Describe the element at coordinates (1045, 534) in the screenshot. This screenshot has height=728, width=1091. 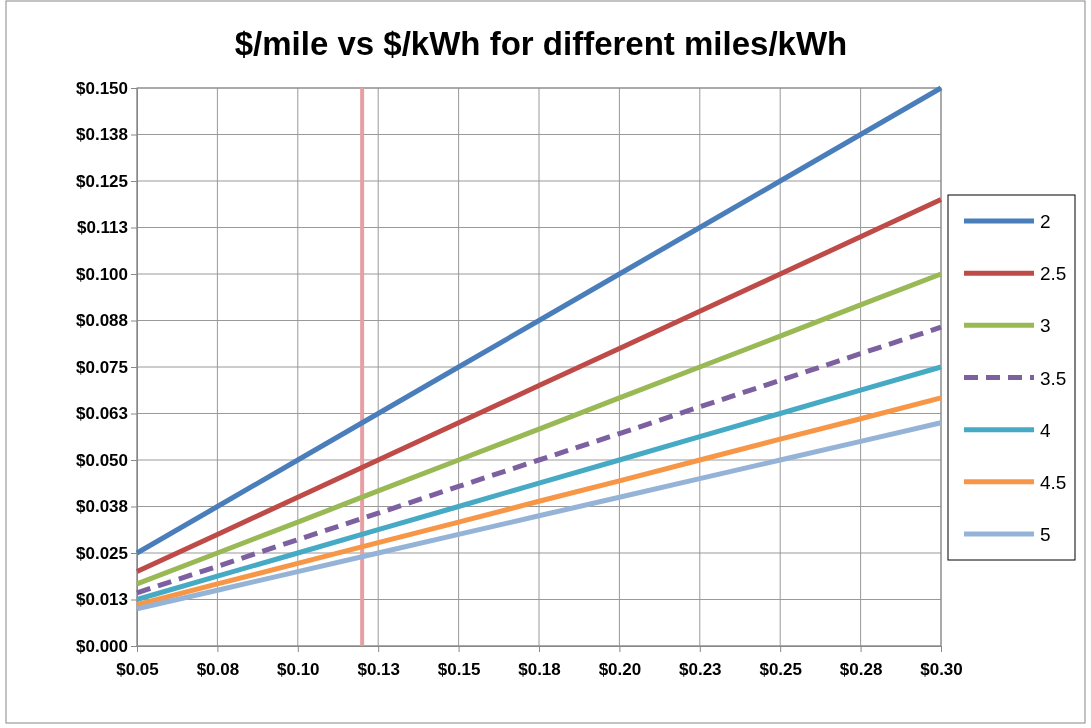
I see `legend-label: 5` at that location.